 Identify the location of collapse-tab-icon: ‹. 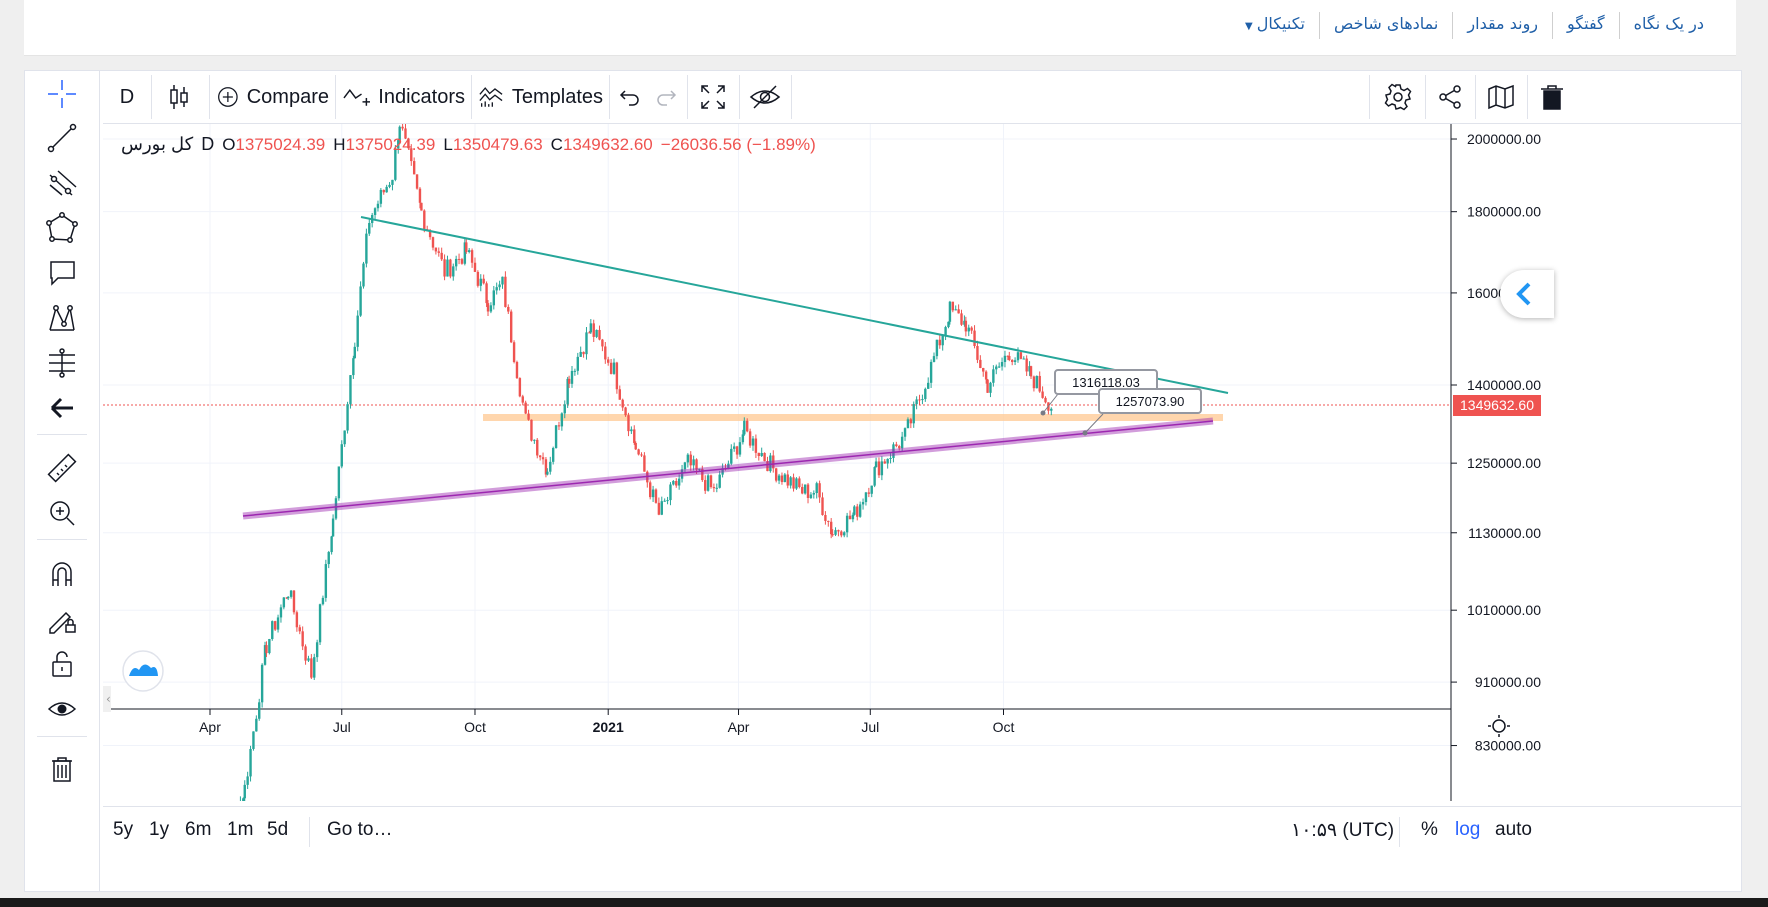
(107, 699).